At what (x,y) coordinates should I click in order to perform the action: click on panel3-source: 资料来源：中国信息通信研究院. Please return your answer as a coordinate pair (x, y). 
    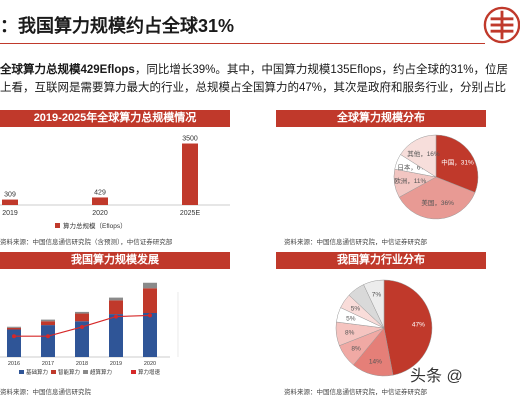
    Looking at the image, I should click on (45, 392).